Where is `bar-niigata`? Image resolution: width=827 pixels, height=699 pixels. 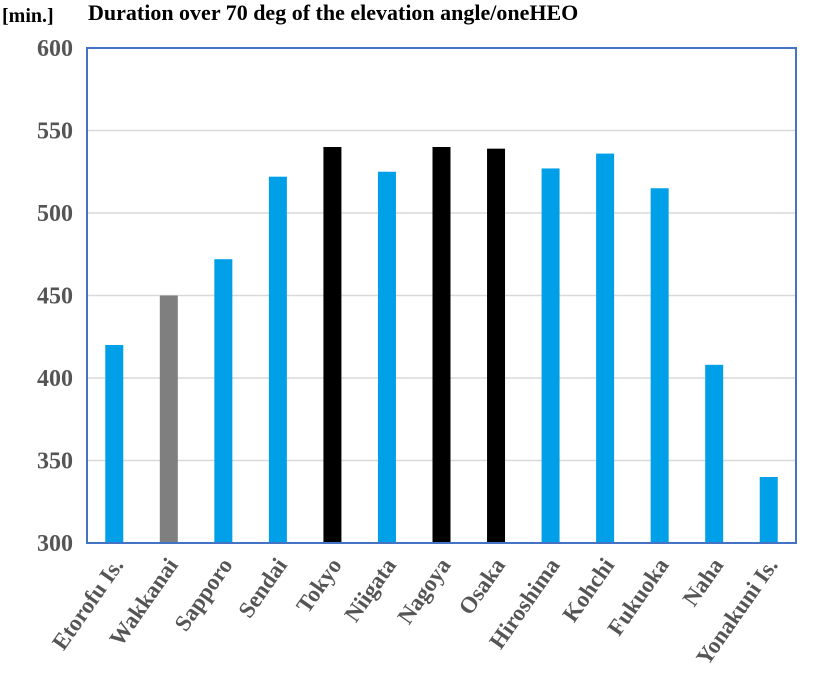 bar-niigata is located at coordinates (386, 357).